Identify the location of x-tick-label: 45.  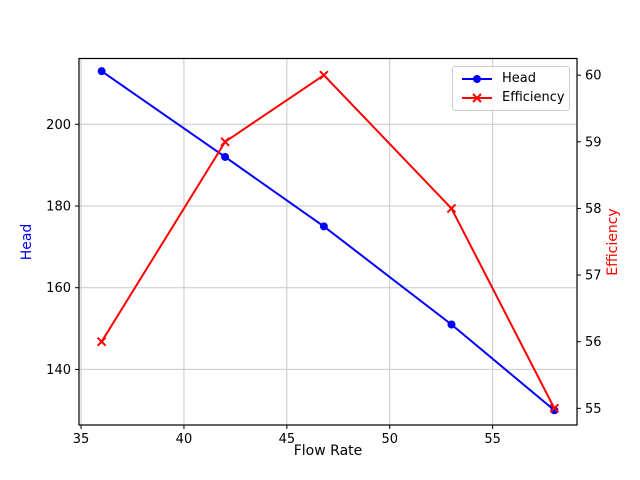
(287, 439).